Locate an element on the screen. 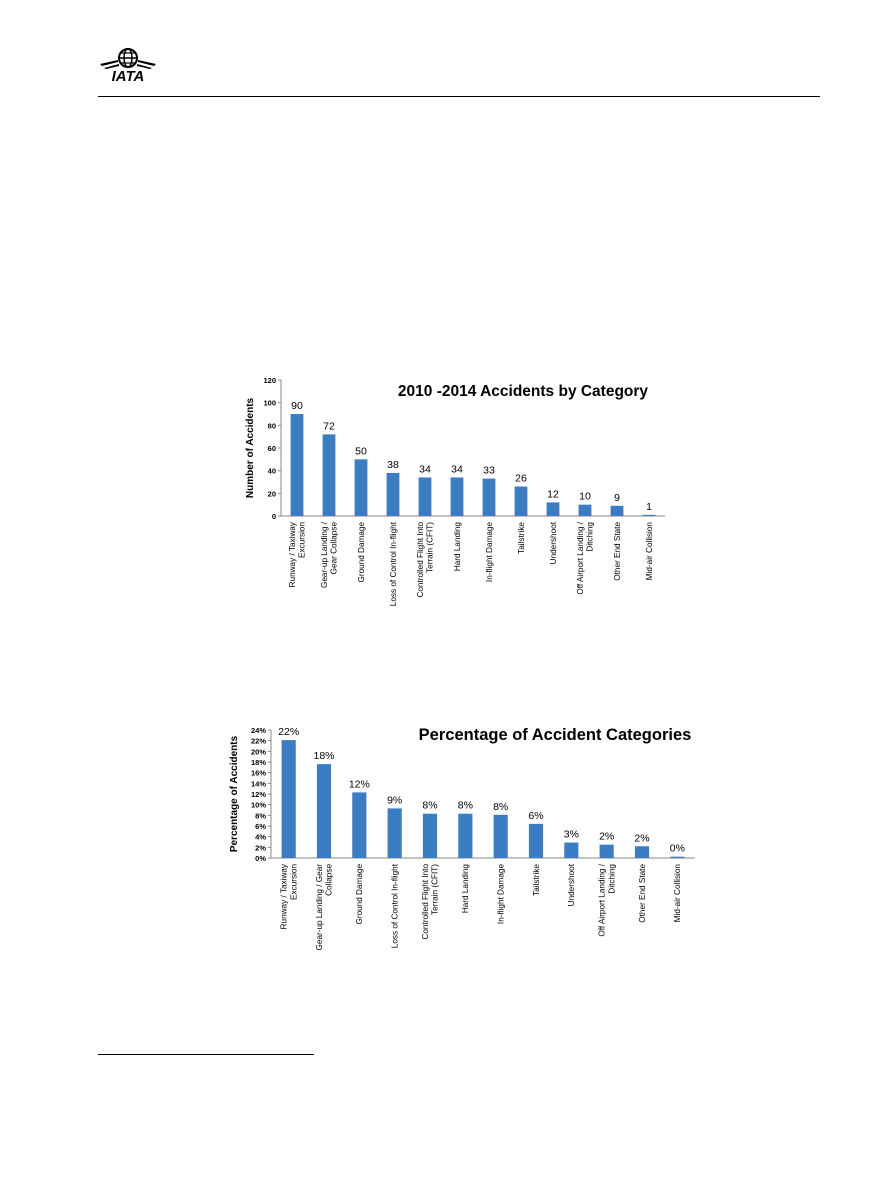 This screenshot has height=1188, width=891. y-tick-label: 2% is located at coordinates (260, 847).